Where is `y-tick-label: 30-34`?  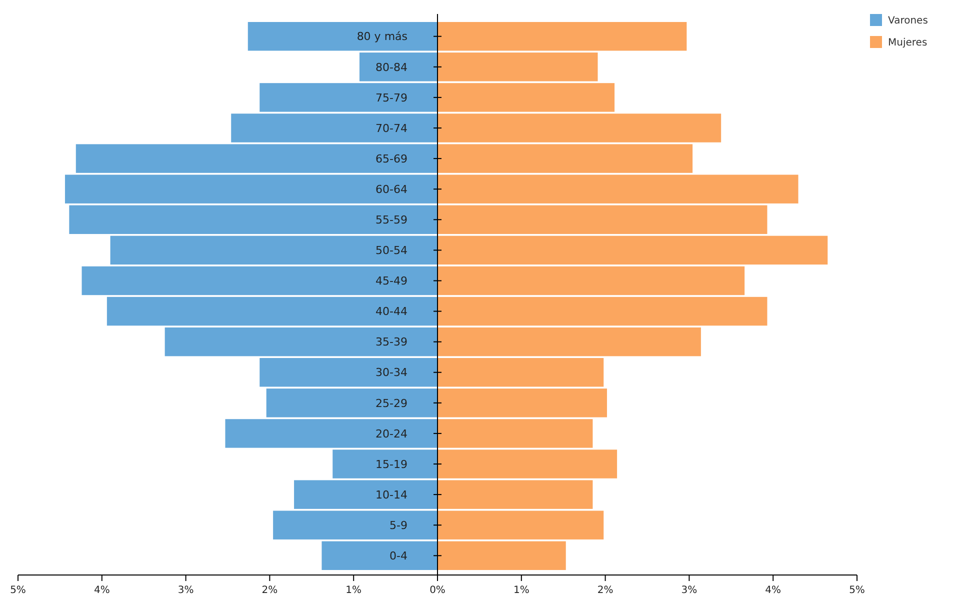 y-tick-label: 30-34 is located at coordinates (392, 373).